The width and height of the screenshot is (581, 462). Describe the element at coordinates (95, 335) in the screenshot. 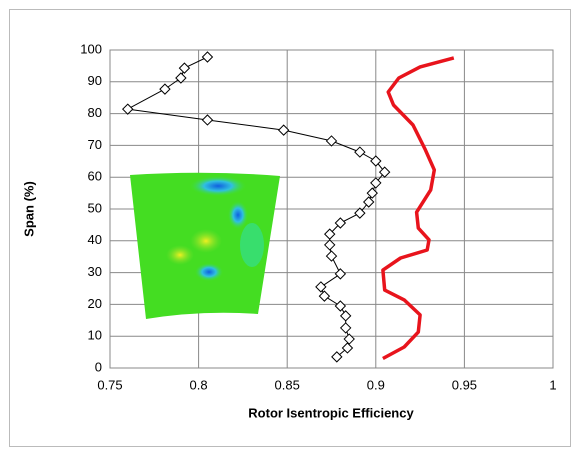

I see `y-tick-label: 10` at that location.